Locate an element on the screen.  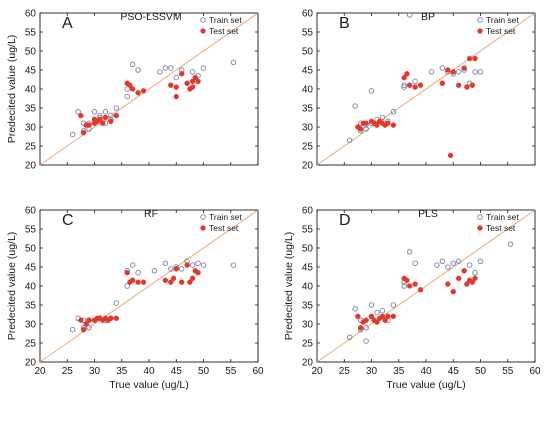
x-tick-label: 60 is located at coordinates (258, 371).